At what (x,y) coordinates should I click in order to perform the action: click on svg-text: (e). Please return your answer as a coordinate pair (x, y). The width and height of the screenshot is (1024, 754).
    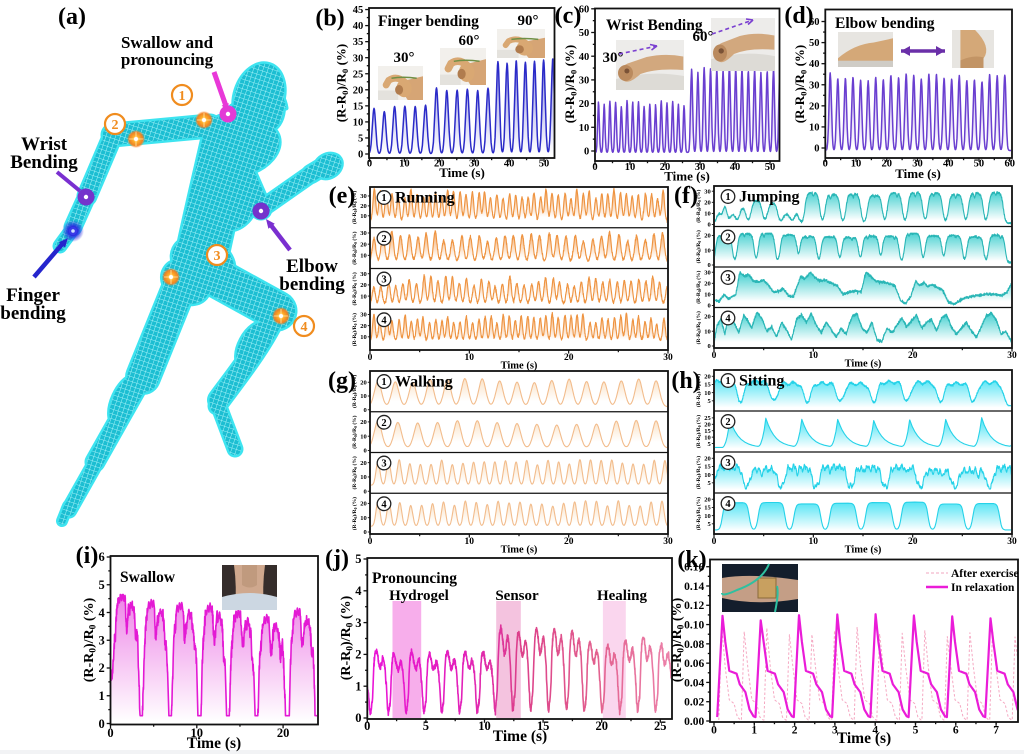
    Looking at the image, I should click on (342, 196).